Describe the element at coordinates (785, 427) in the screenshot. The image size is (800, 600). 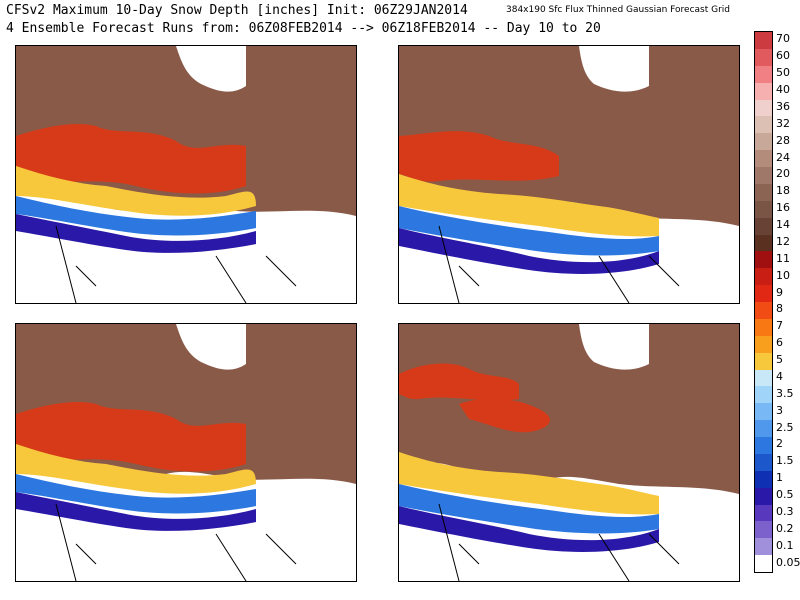
I see `legend-label: 2.5` at that location.